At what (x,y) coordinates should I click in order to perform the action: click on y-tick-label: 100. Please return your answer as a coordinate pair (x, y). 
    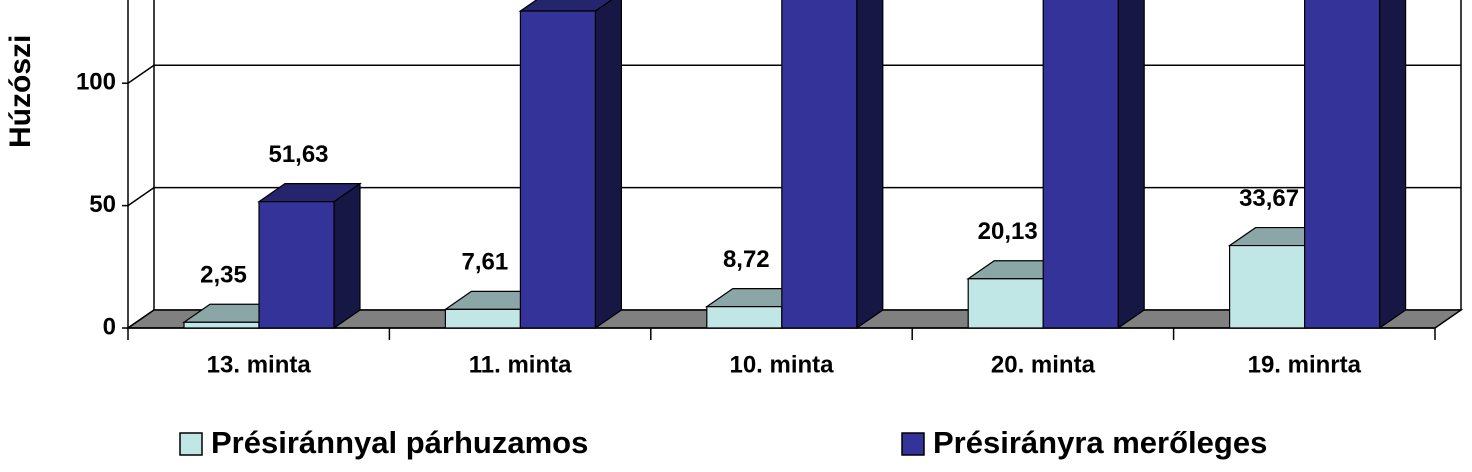
    Looking at the image, I should click on (96, 82).